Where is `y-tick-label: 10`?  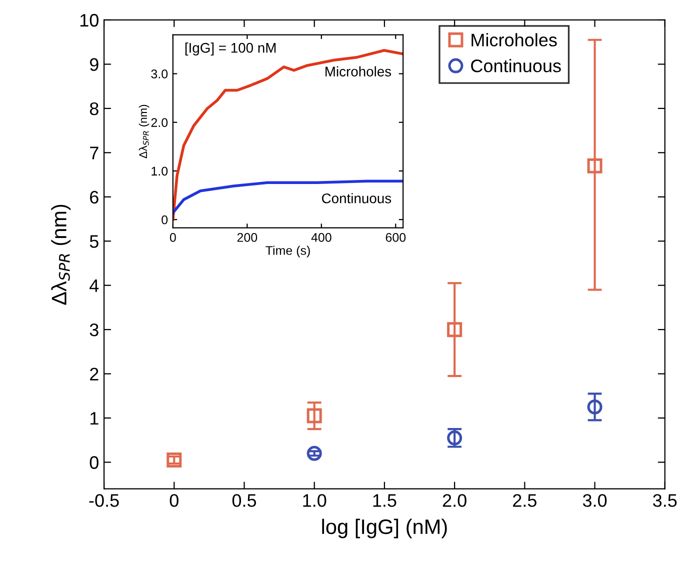 y-tick-label: 10 is located at coordinates (89, 20).